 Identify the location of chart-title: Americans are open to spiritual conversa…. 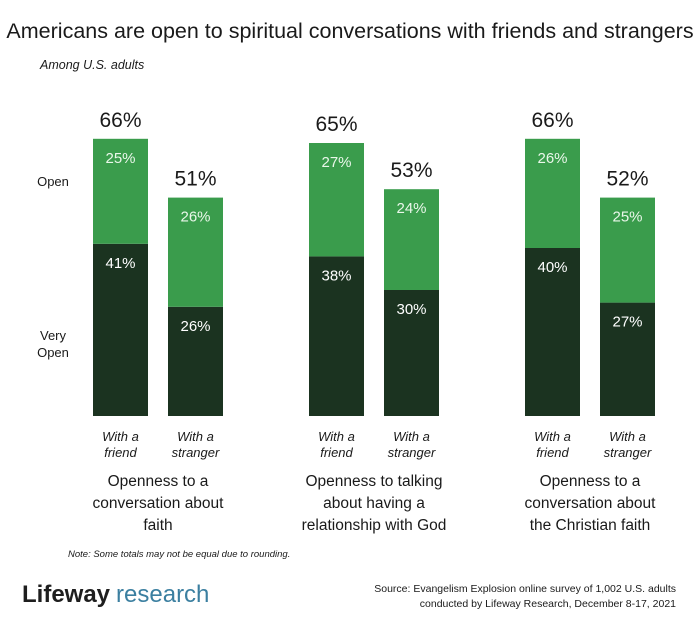
(349, 31).